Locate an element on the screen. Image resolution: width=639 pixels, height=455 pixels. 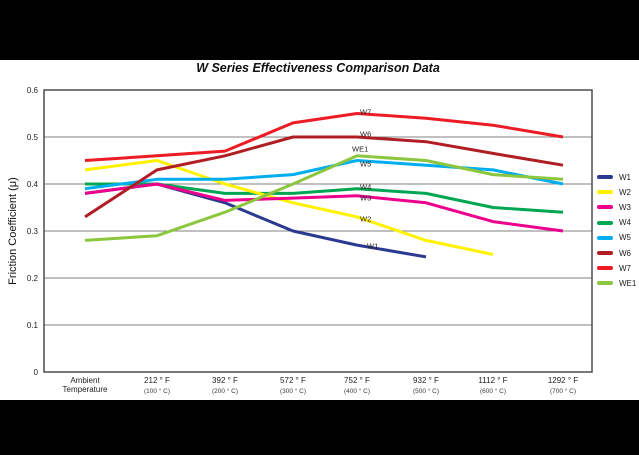
y-tick-label: 0.3 is located at coordinates (32, 231).